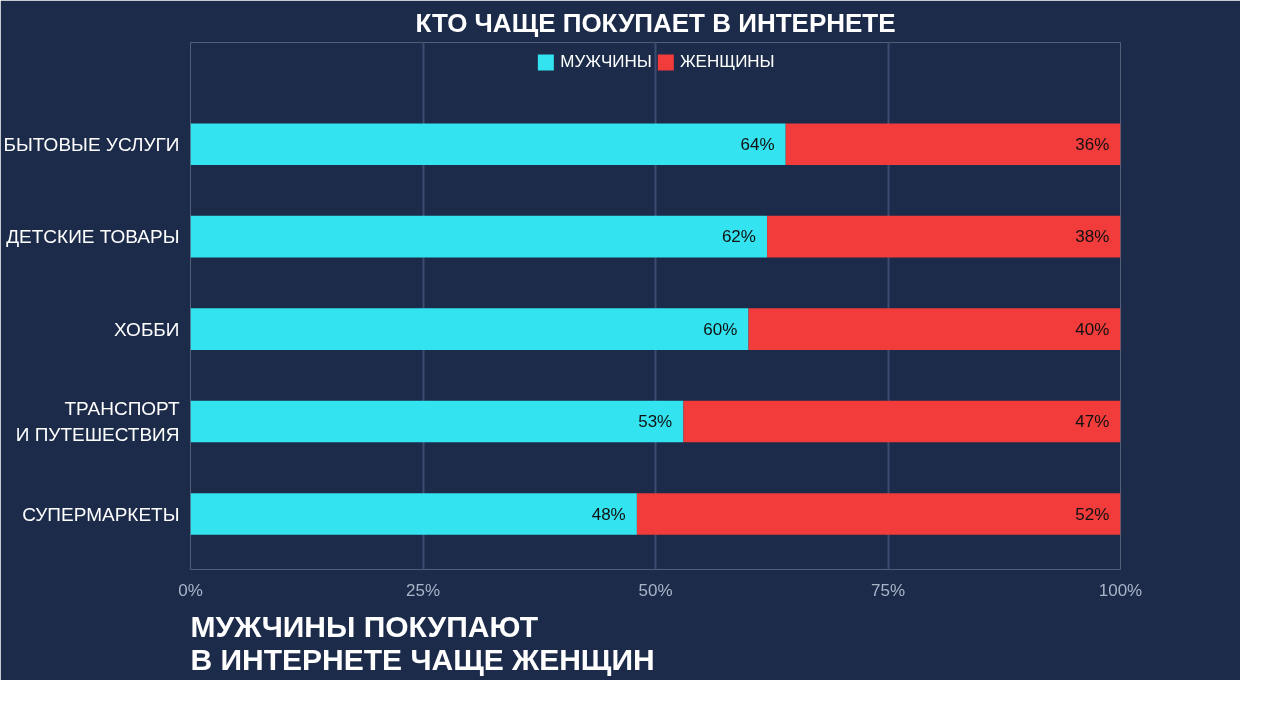  Describe the element at coordinates (608, 514) in the screenshot. I see `data-label: 48%` at that location.